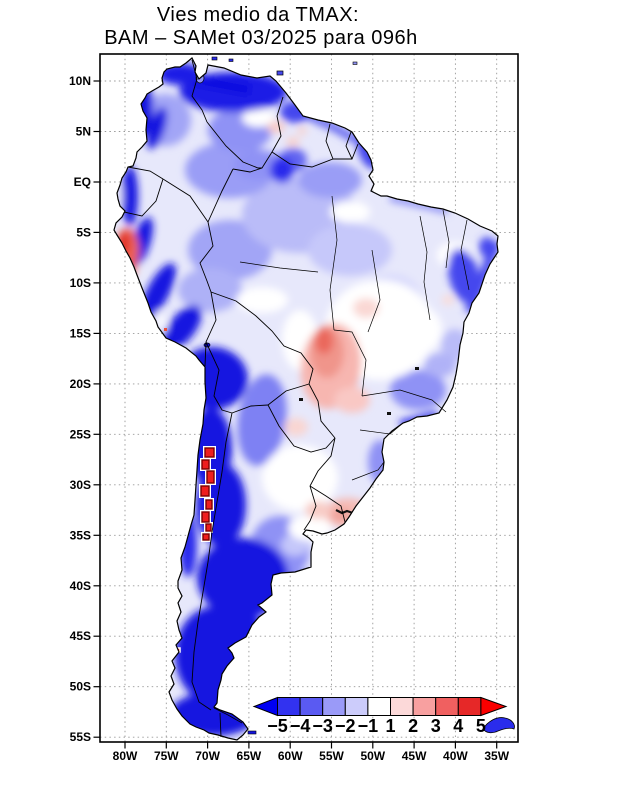 This screenshot has height=800, width=618. I want to click on lon-tick-label: 65W, so click(249, 756).